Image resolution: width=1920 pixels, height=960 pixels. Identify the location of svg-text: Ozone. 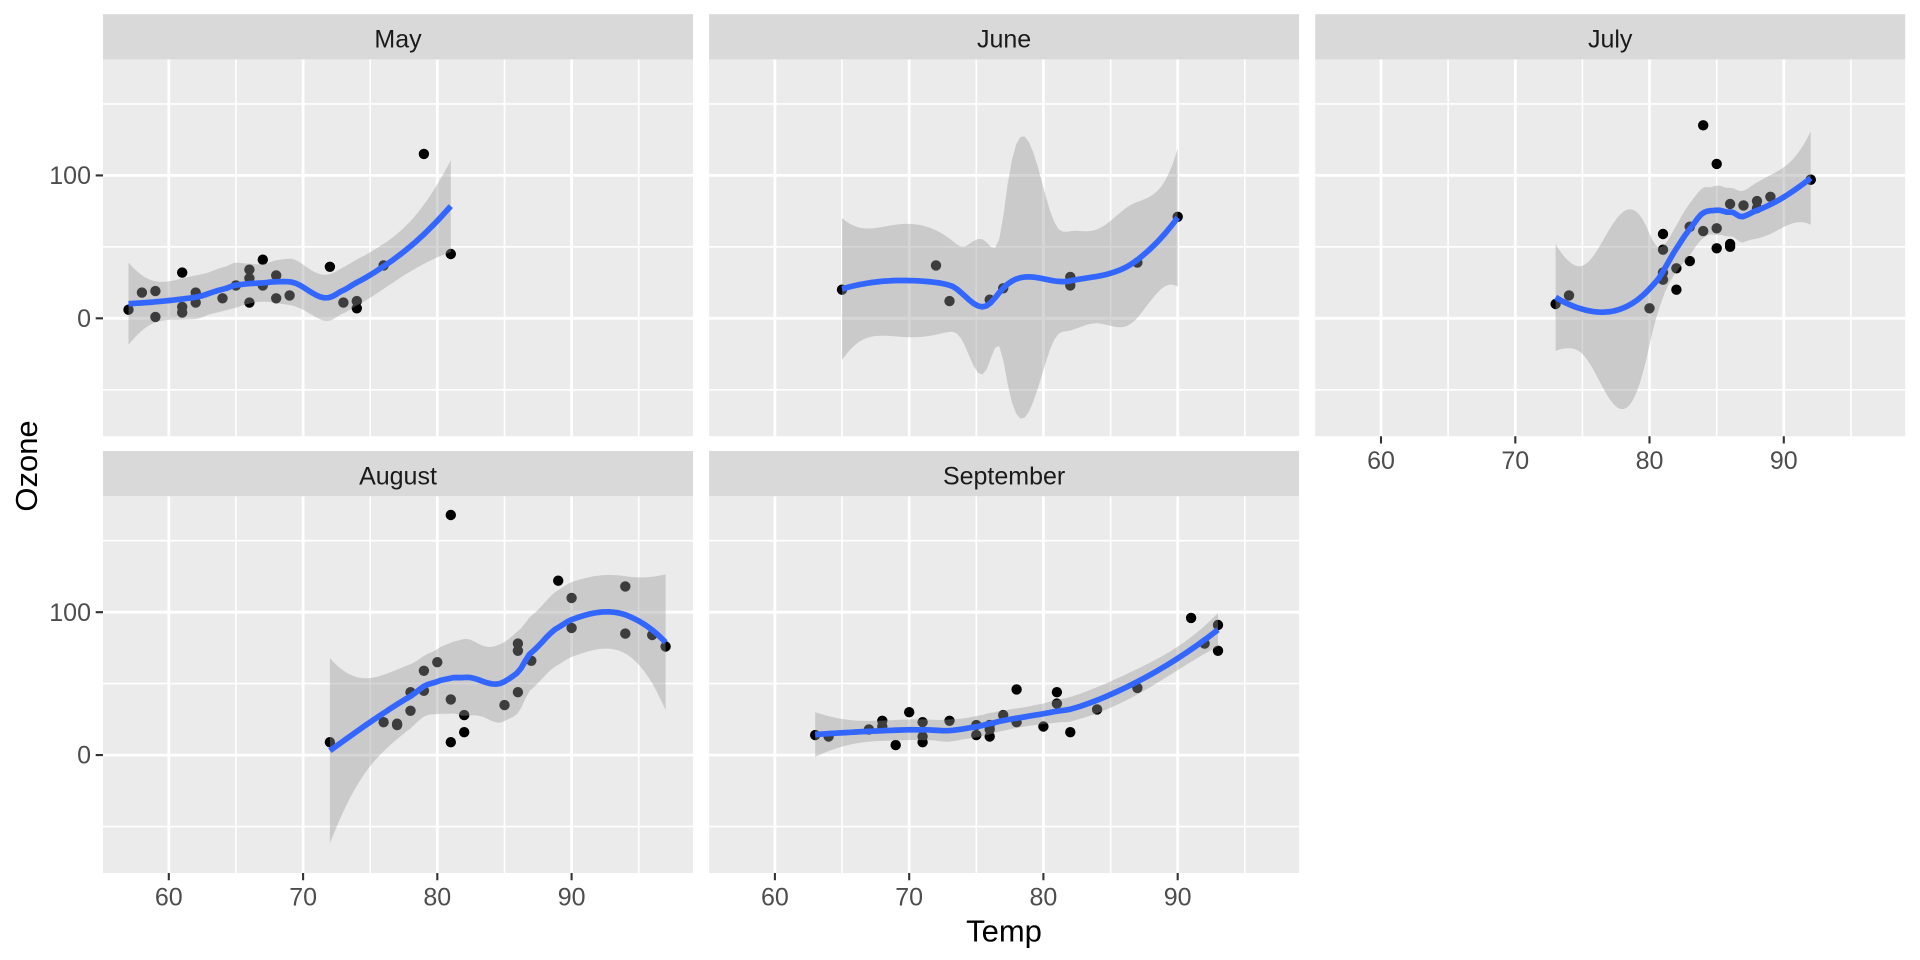
(26, 465).